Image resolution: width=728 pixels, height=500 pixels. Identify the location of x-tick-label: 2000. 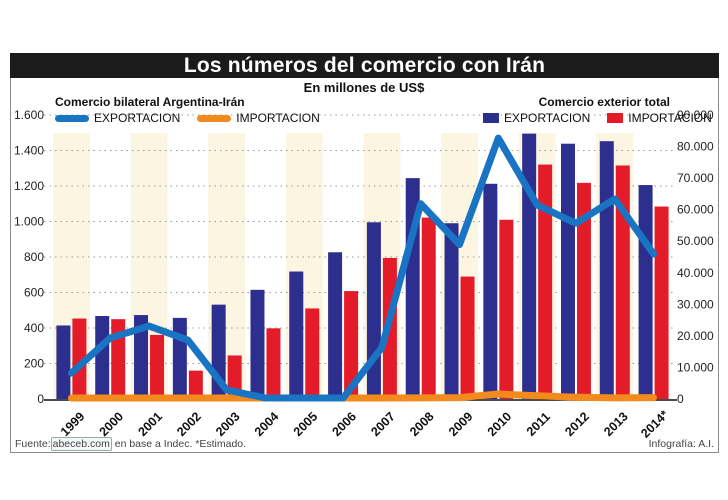
(112, 424).